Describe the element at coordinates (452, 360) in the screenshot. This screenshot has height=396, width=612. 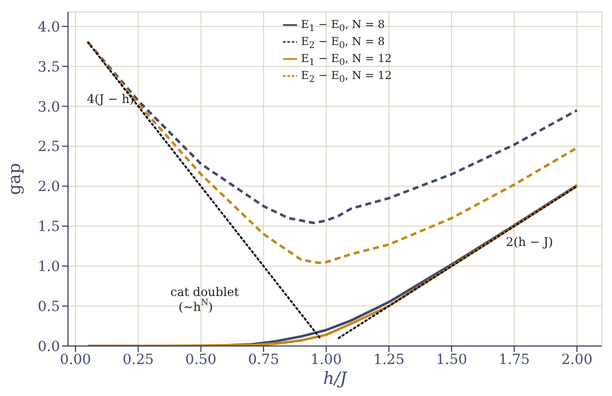
I see `x-tick-label: 1.50` at that location.